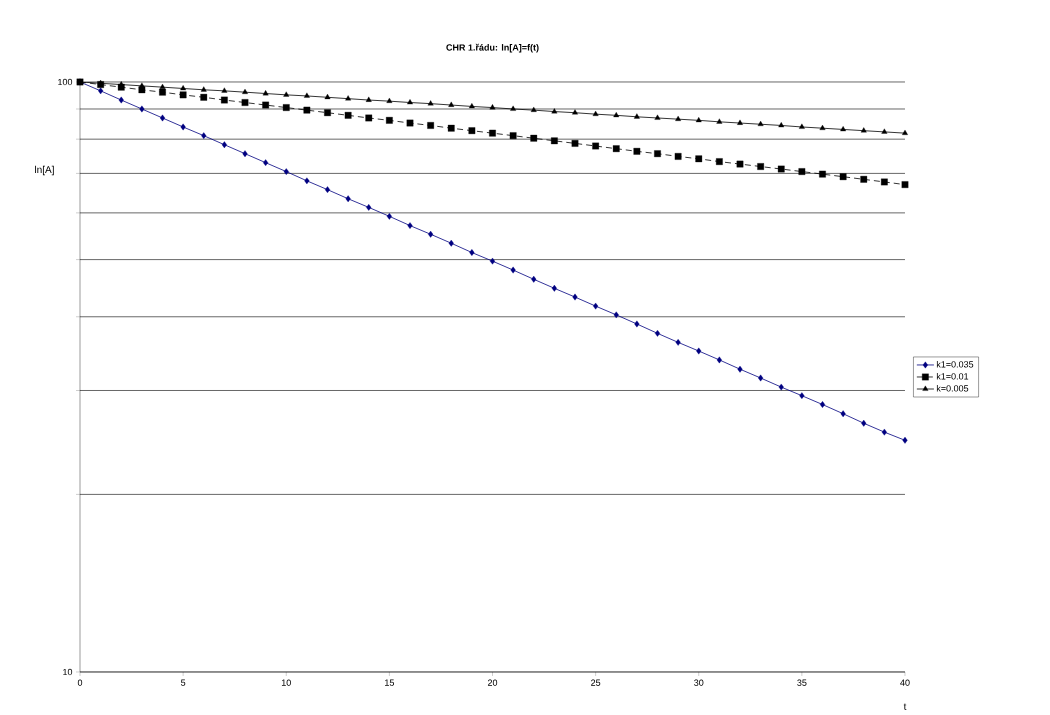  Describe the element at coordinates (952, 376) in the screenshot. I see `legend-label: k1=0.01` at that location.